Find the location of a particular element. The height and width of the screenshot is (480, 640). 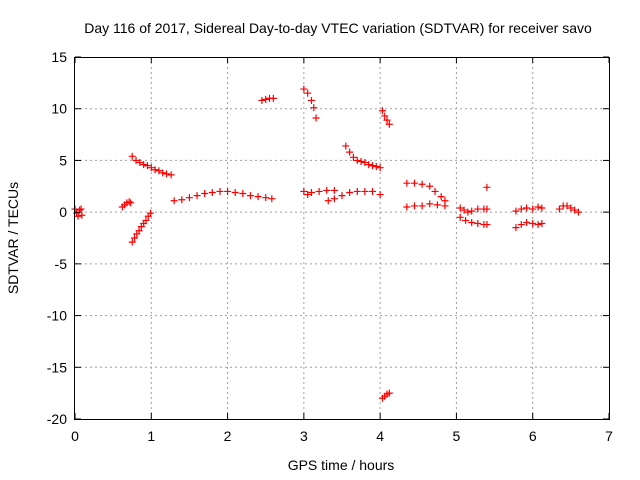

y-tick-label: -15 is located at coordinates (57, 367).